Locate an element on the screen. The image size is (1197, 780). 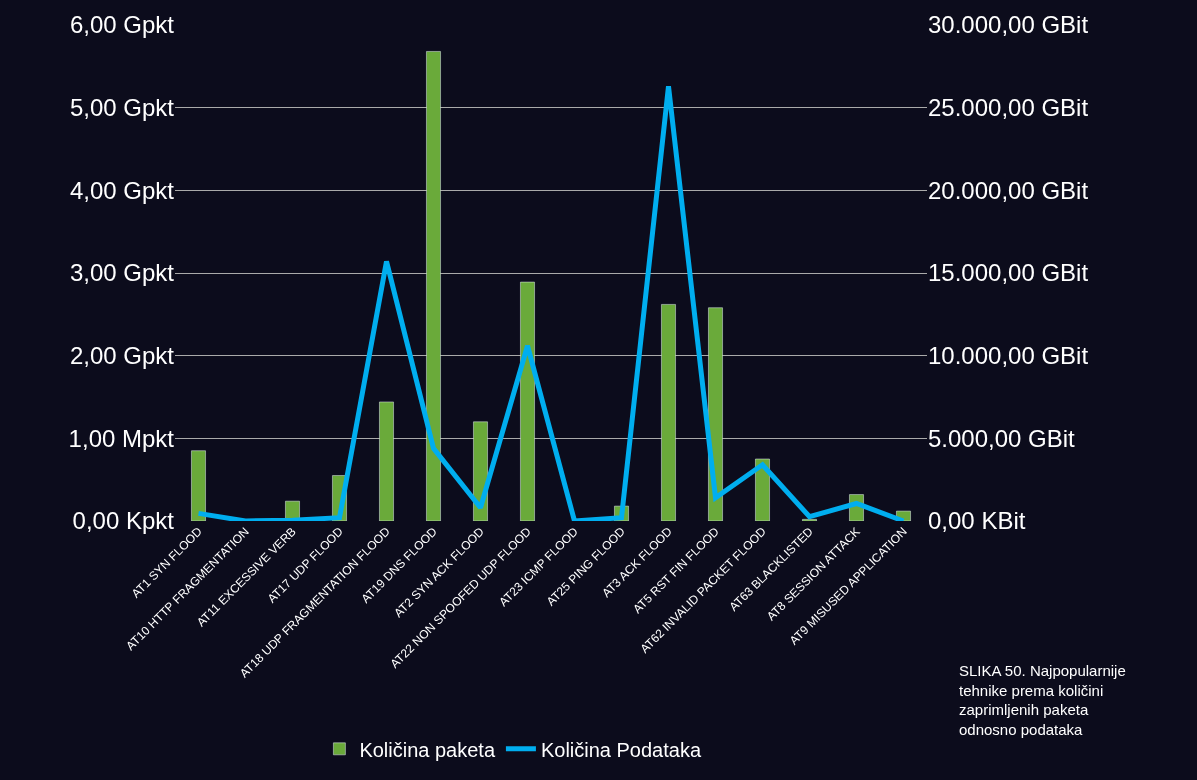
y-tick-label: 3,00 Gpkt is located at coordinates (122, 273).